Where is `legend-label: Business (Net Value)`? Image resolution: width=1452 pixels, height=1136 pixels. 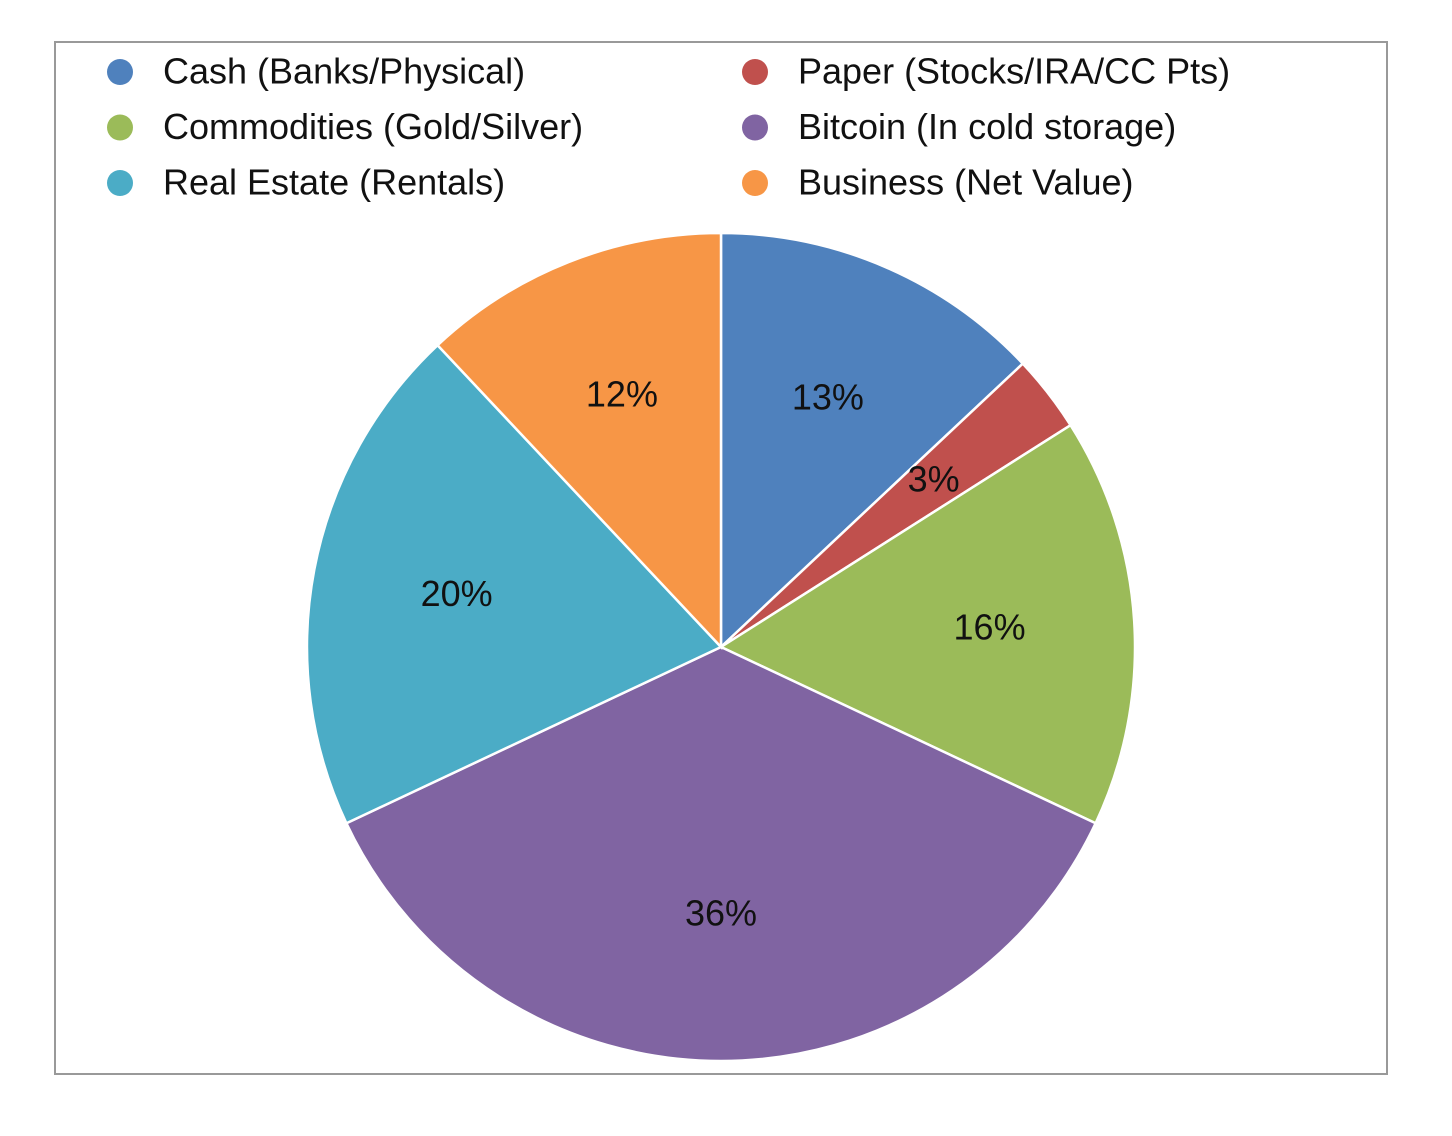
legend-label: Business (Net Value) is located at coordinates (965, 182).